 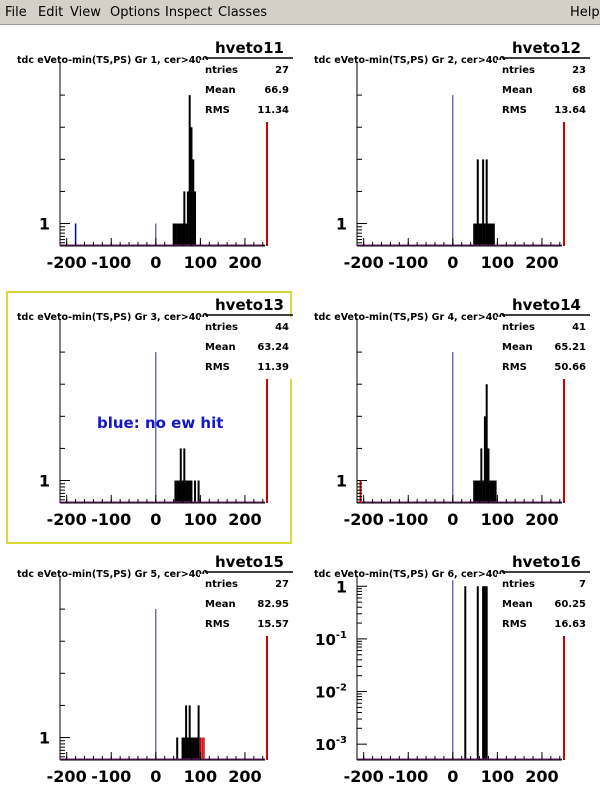 What do you see at coordinates (273, 367) in the screenshot?
I see `stats-rms-value: 11.39` at bounding box center [273, 367].